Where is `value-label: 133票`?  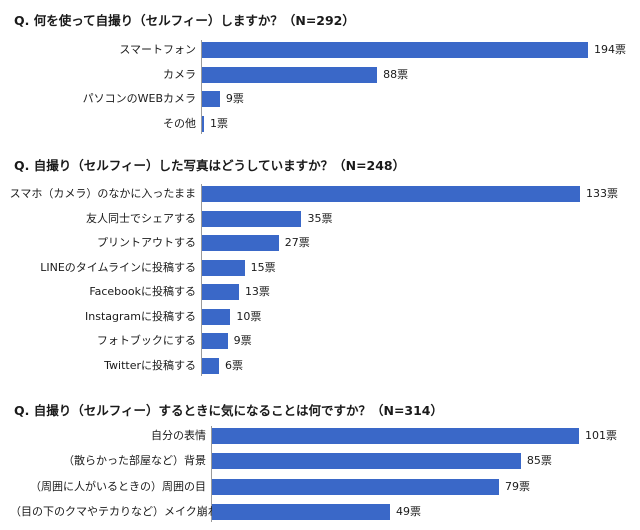
value-label: 133票 is located at coordinates (602, 193).